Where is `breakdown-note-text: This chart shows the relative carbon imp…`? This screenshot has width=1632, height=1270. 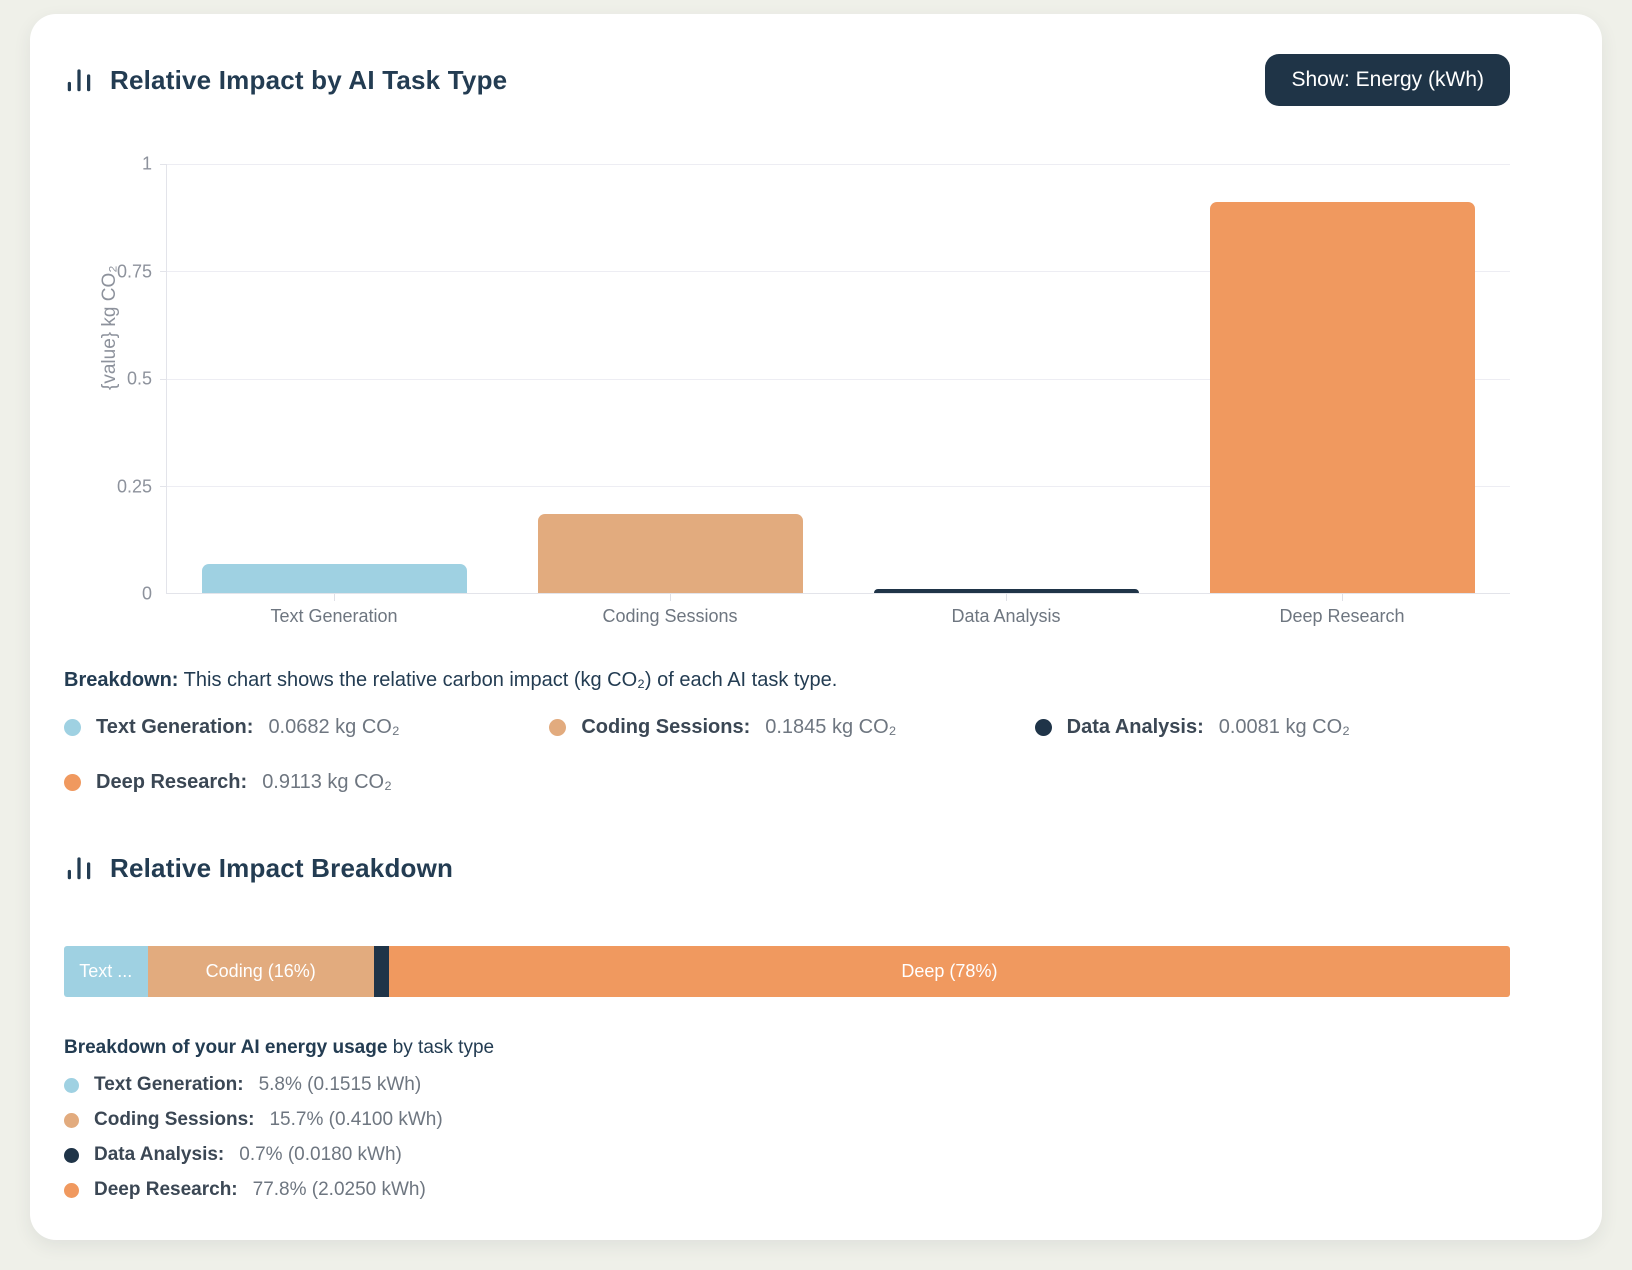
breakdown-note-text: This chart shows the relative carbon imp… is located at coordinates (508, 680).